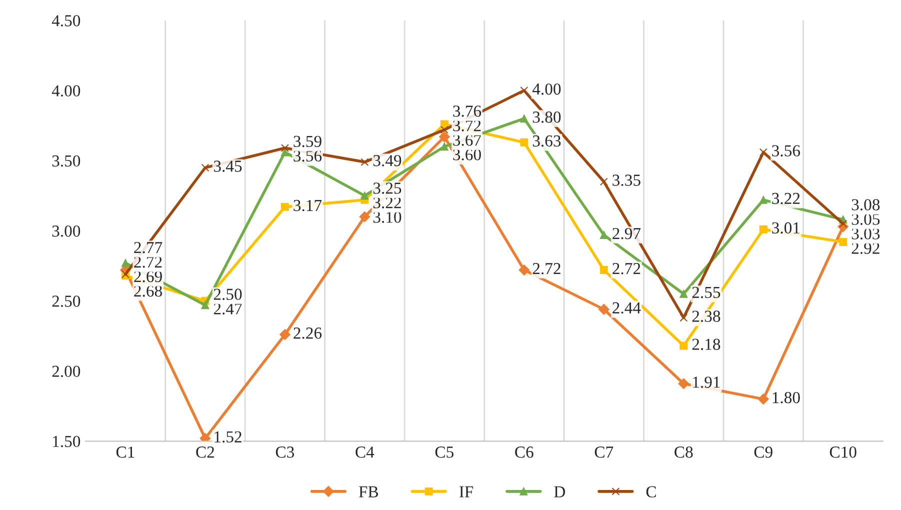 The image size is (901, 510). I want to click on x-tick-label: C1, so click(125, 452).